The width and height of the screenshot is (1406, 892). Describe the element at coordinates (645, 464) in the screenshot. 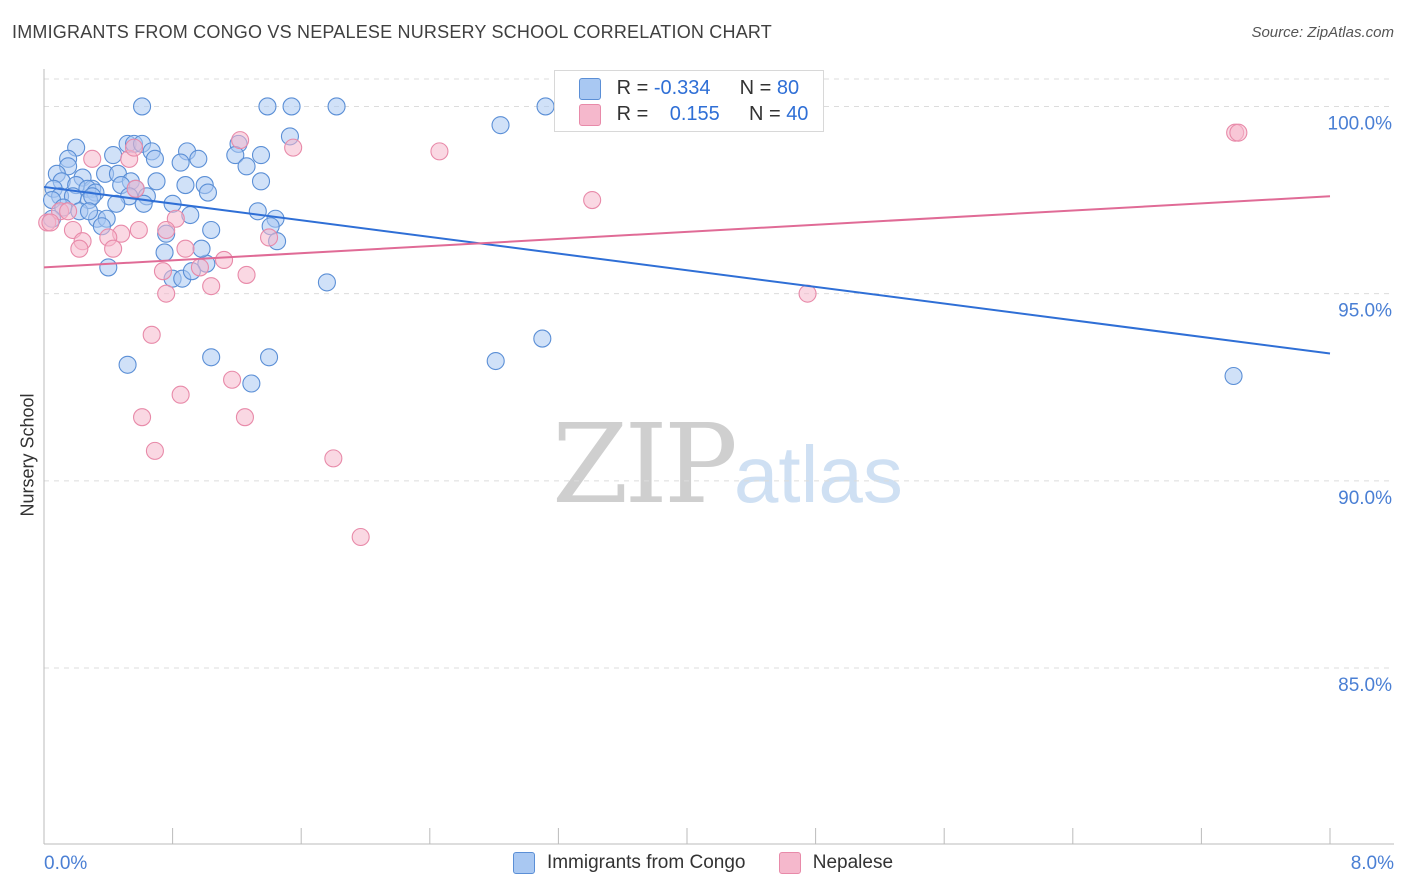

I see `watermark-zip: ZIP` at that location.